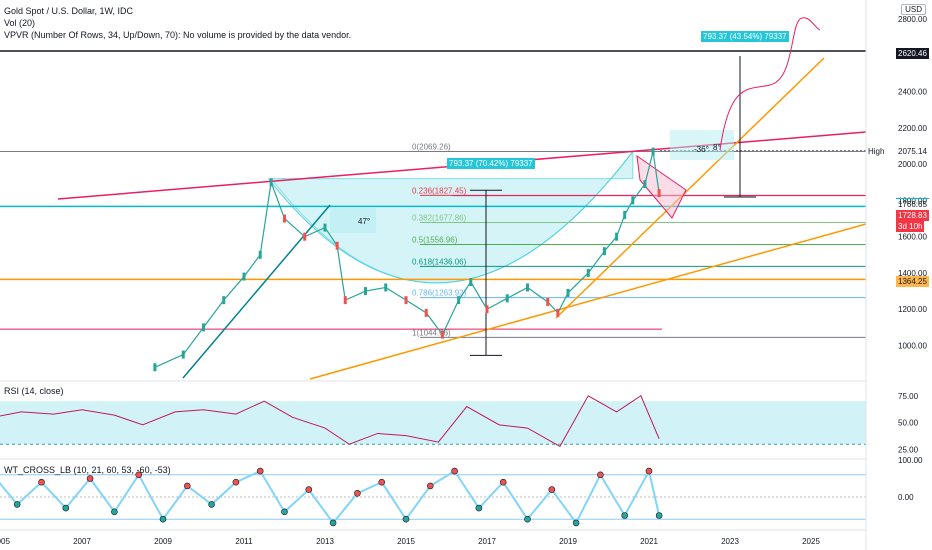  I want to click on price-axis-tick: 1200.00, so click(912, 309).